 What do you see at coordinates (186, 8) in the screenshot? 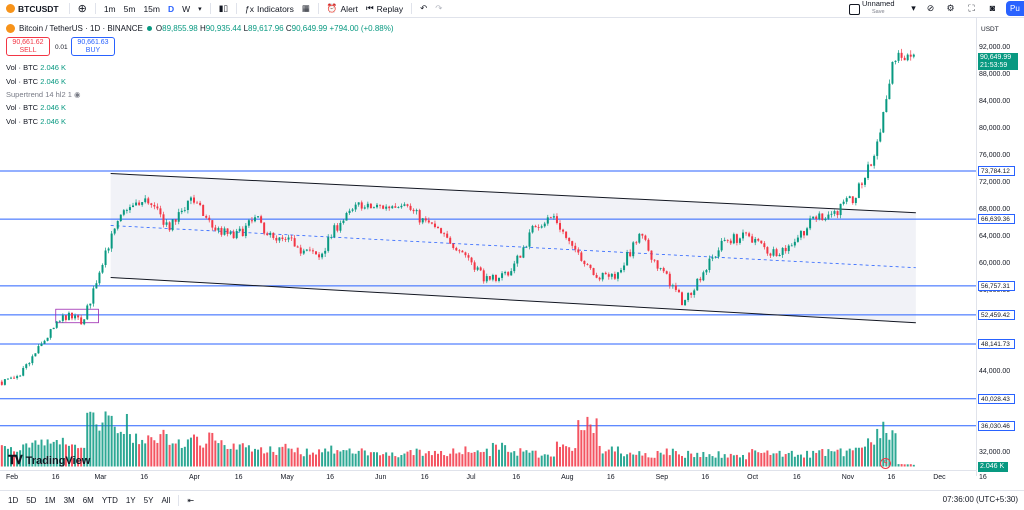
I see `timeframe-W: W` at bounding box center [186, 8].